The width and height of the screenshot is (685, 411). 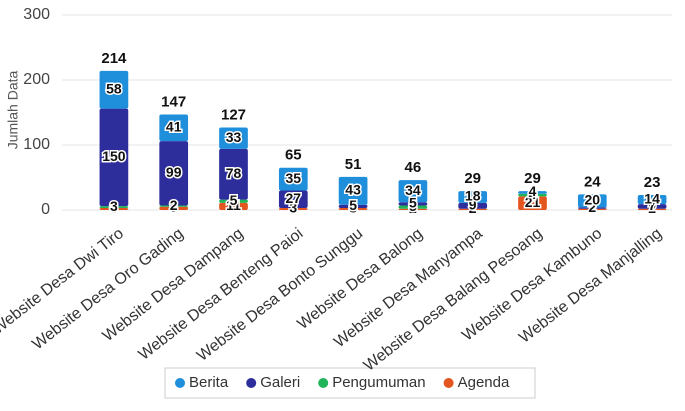 What do you see at coordinates (114, 58) in the screenshot?
I see `total-label: 214` at bounding box center [114, 58].